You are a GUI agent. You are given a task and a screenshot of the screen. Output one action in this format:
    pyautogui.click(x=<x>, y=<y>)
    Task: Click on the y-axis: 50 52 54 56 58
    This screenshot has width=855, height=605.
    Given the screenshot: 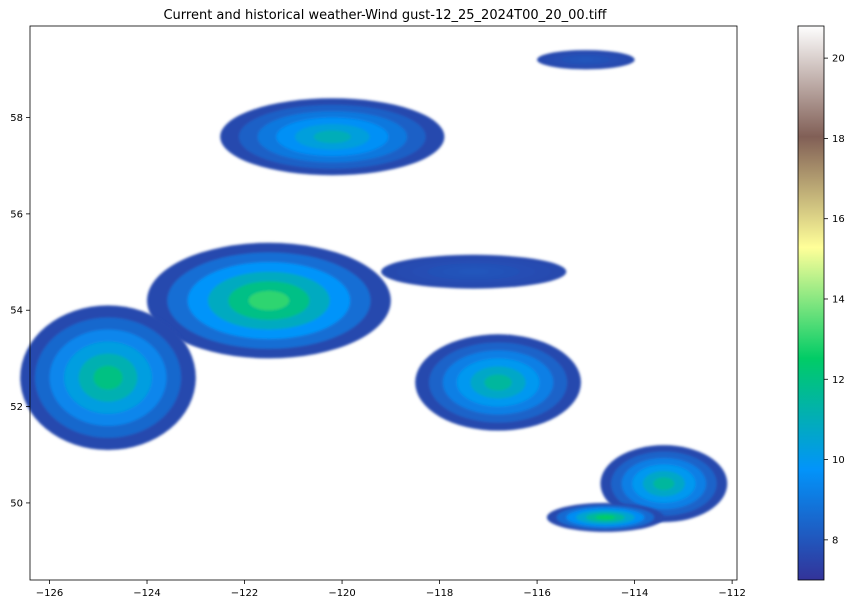 What is the action you would take?
    pyautogui.click(x=20, y=311)
    